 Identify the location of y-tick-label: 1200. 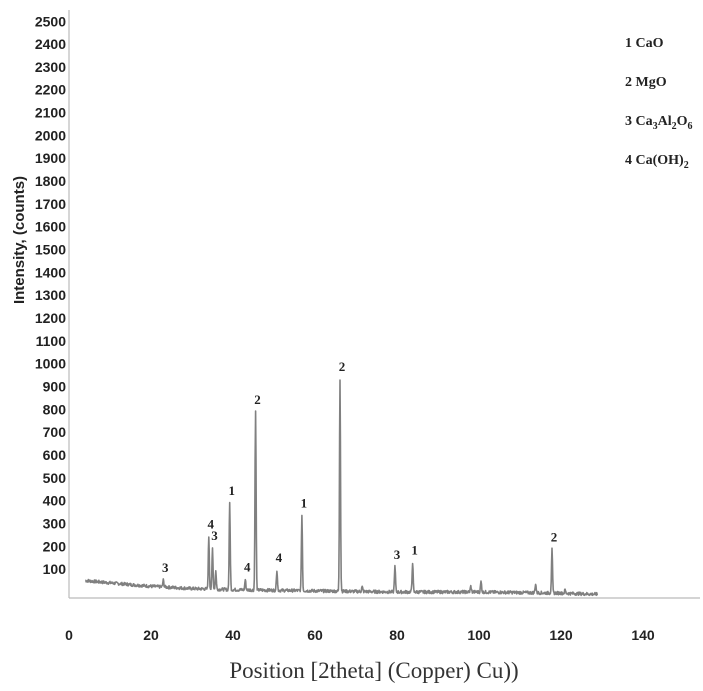
(50, 318).